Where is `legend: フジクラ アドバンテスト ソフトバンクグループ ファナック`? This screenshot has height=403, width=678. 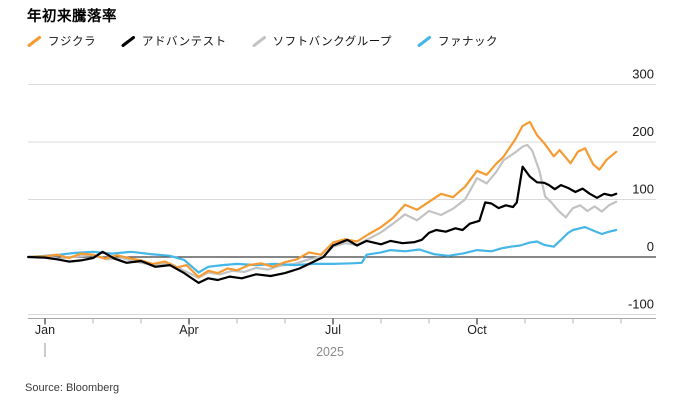
legend: フジクラ アドバンテスト ソフトバンクグループ ファナック is located at coordinates (262, 41).